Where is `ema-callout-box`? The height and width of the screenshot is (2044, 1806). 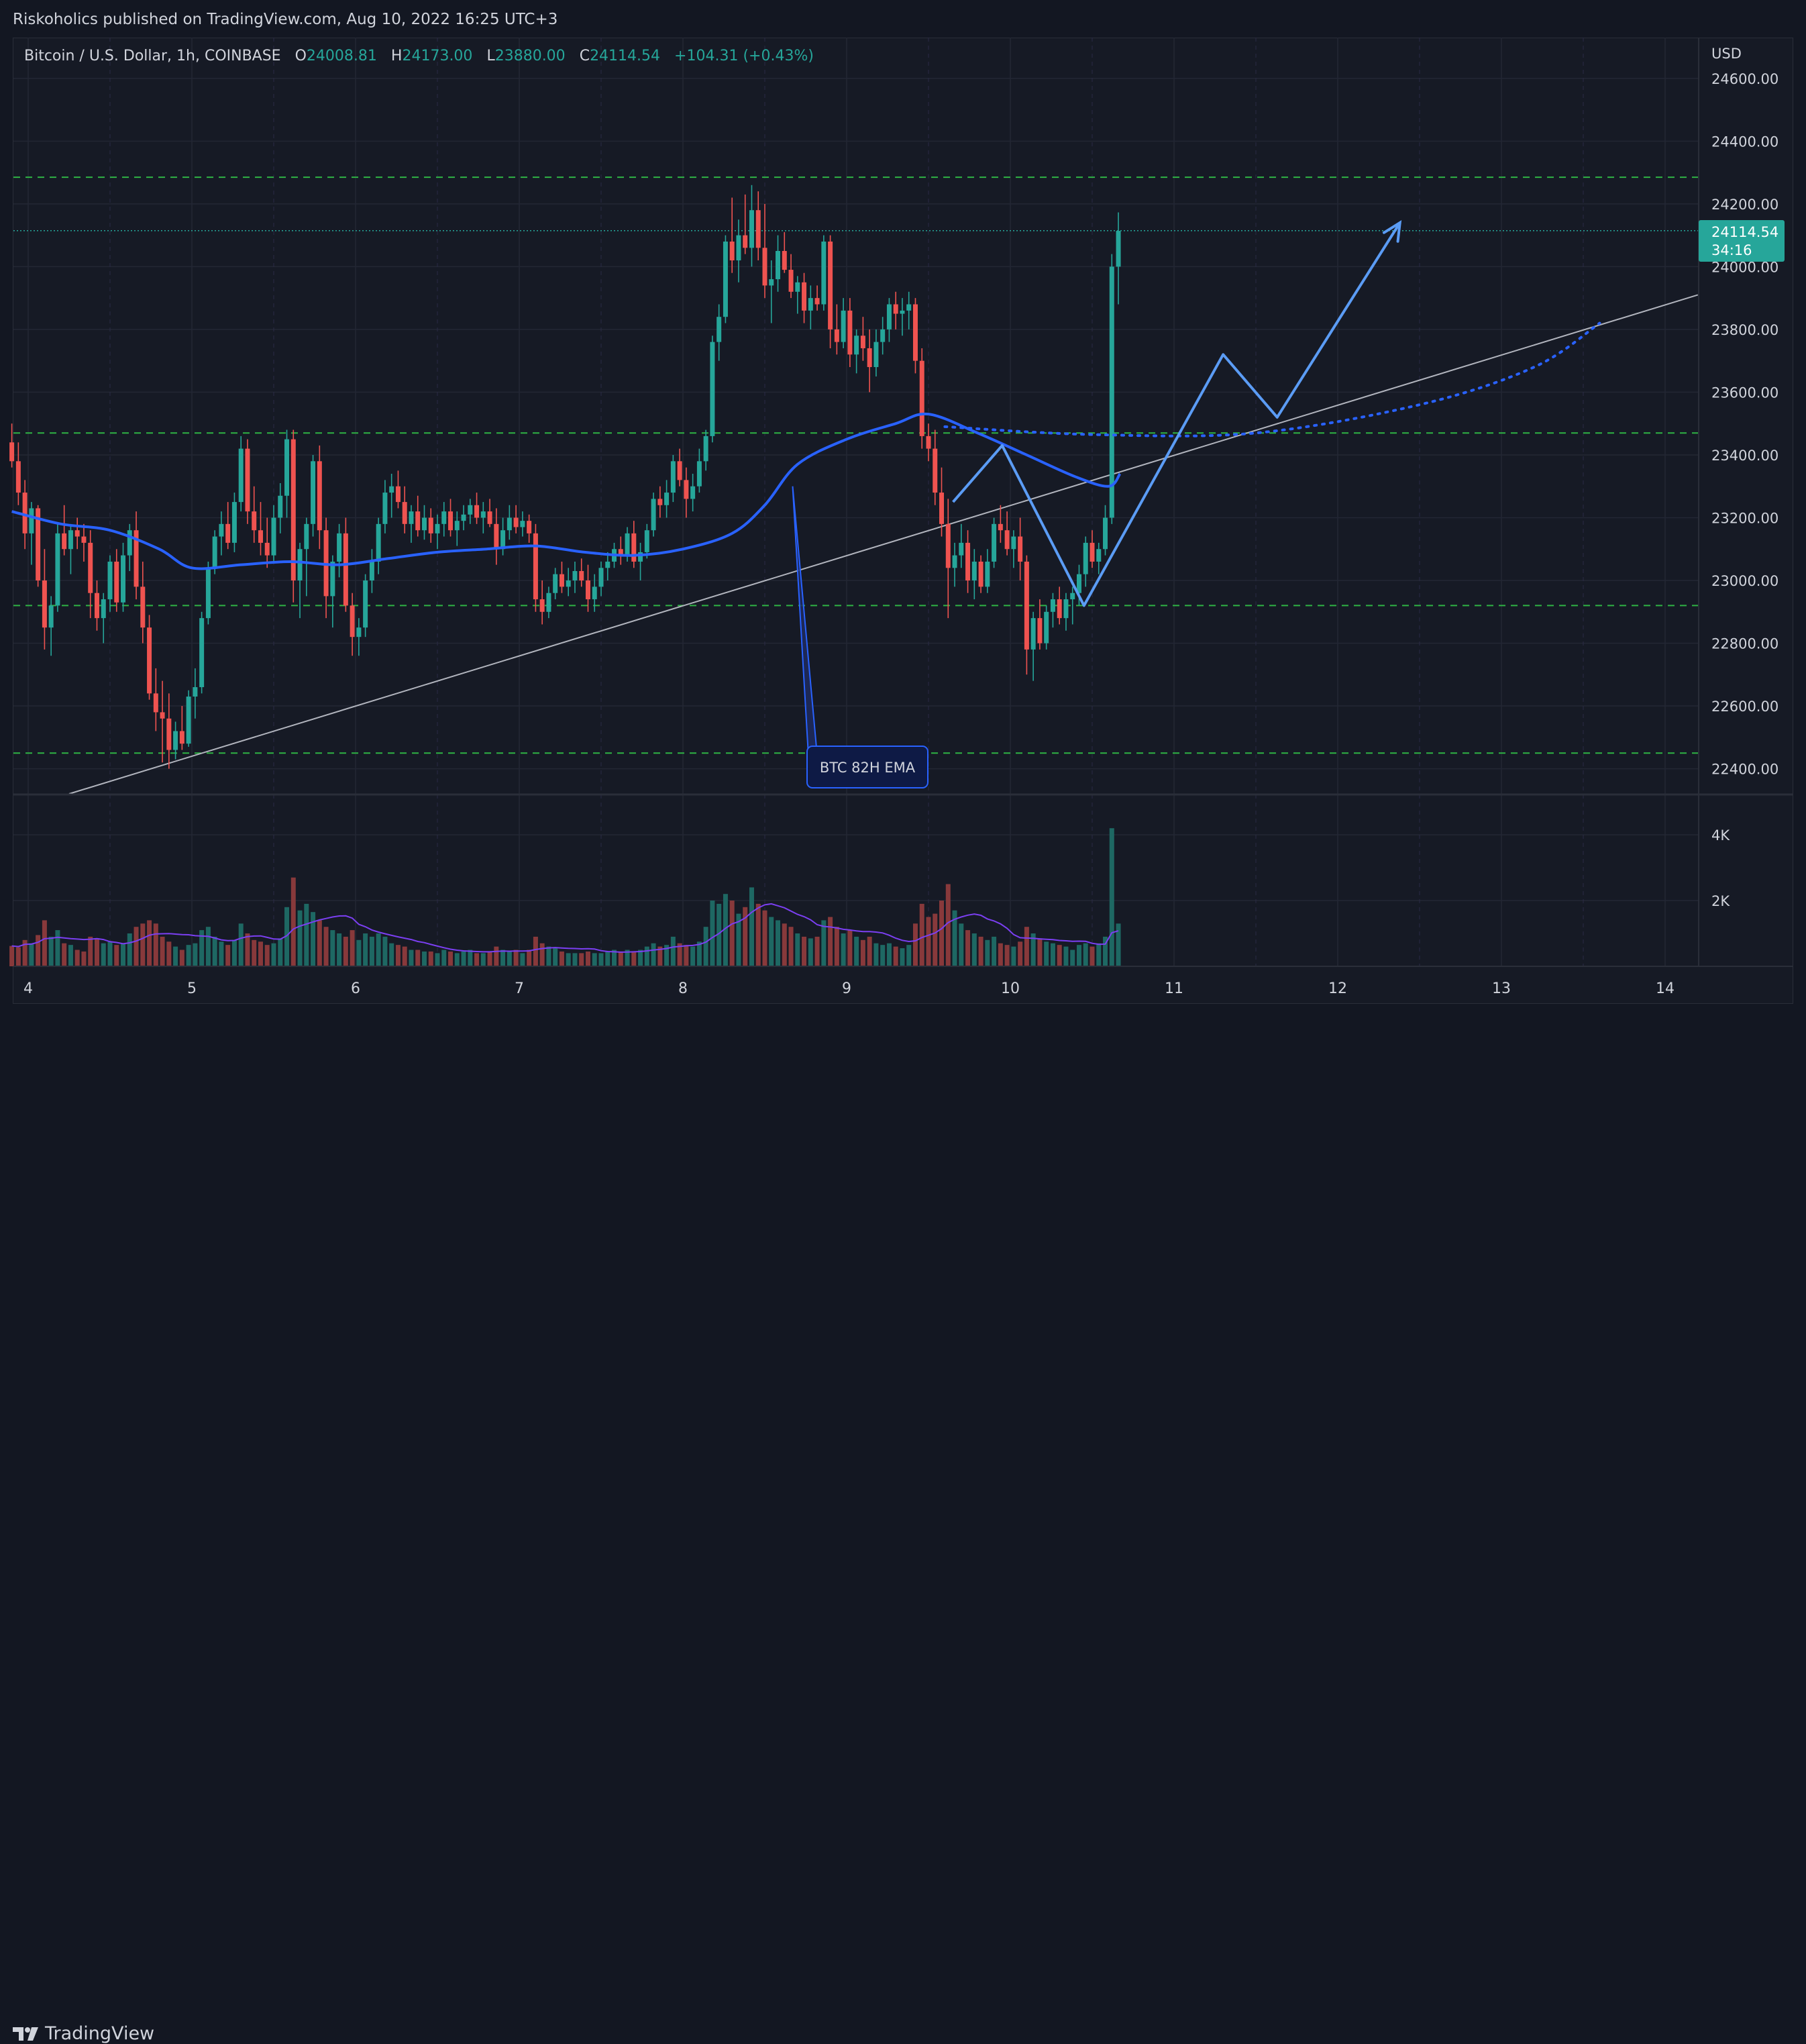 ema-callout-box is located at coordinates (867, 767).